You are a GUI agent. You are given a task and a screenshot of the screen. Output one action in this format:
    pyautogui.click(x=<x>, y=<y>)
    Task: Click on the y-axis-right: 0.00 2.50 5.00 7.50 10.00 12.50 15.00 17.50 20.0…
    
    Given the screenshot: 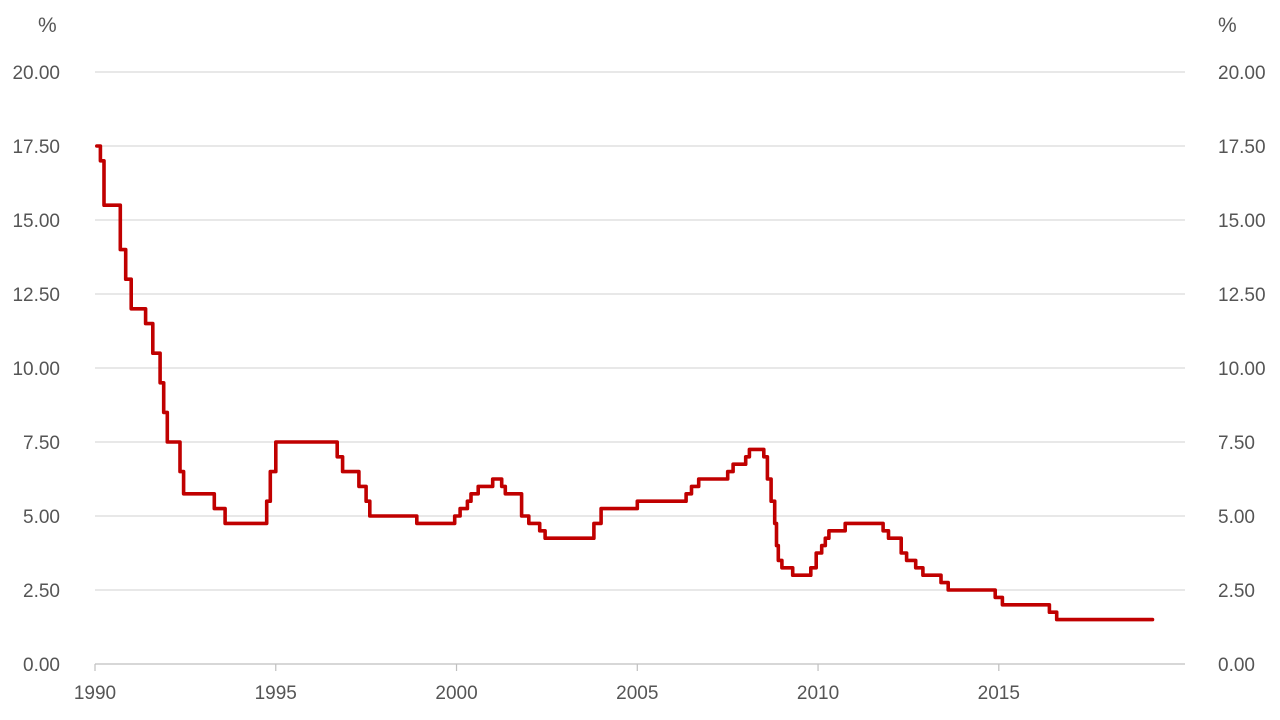 What is the action you would take?
    pyautogui.click(x=1242, y=369)
    